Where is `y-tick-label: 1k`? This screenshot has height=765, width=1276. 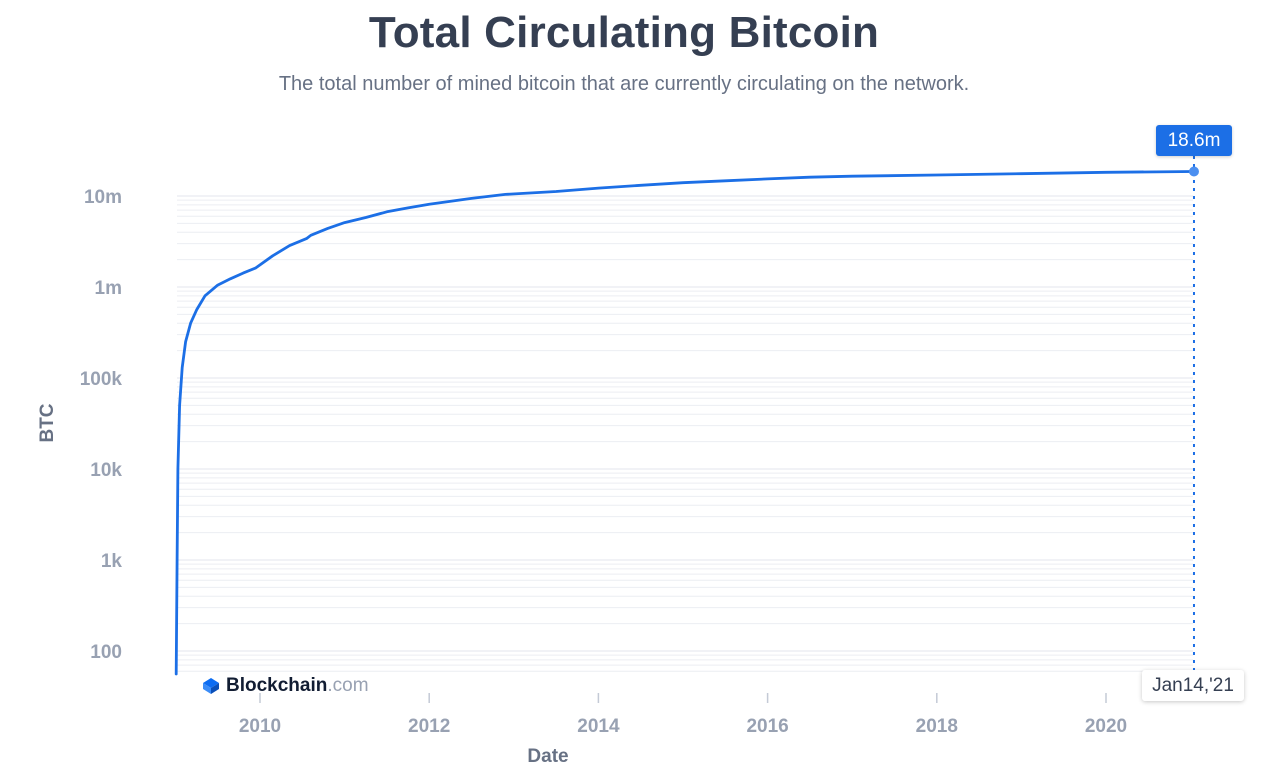
y-tick-label: 1k is located at coordinates (112, 561).